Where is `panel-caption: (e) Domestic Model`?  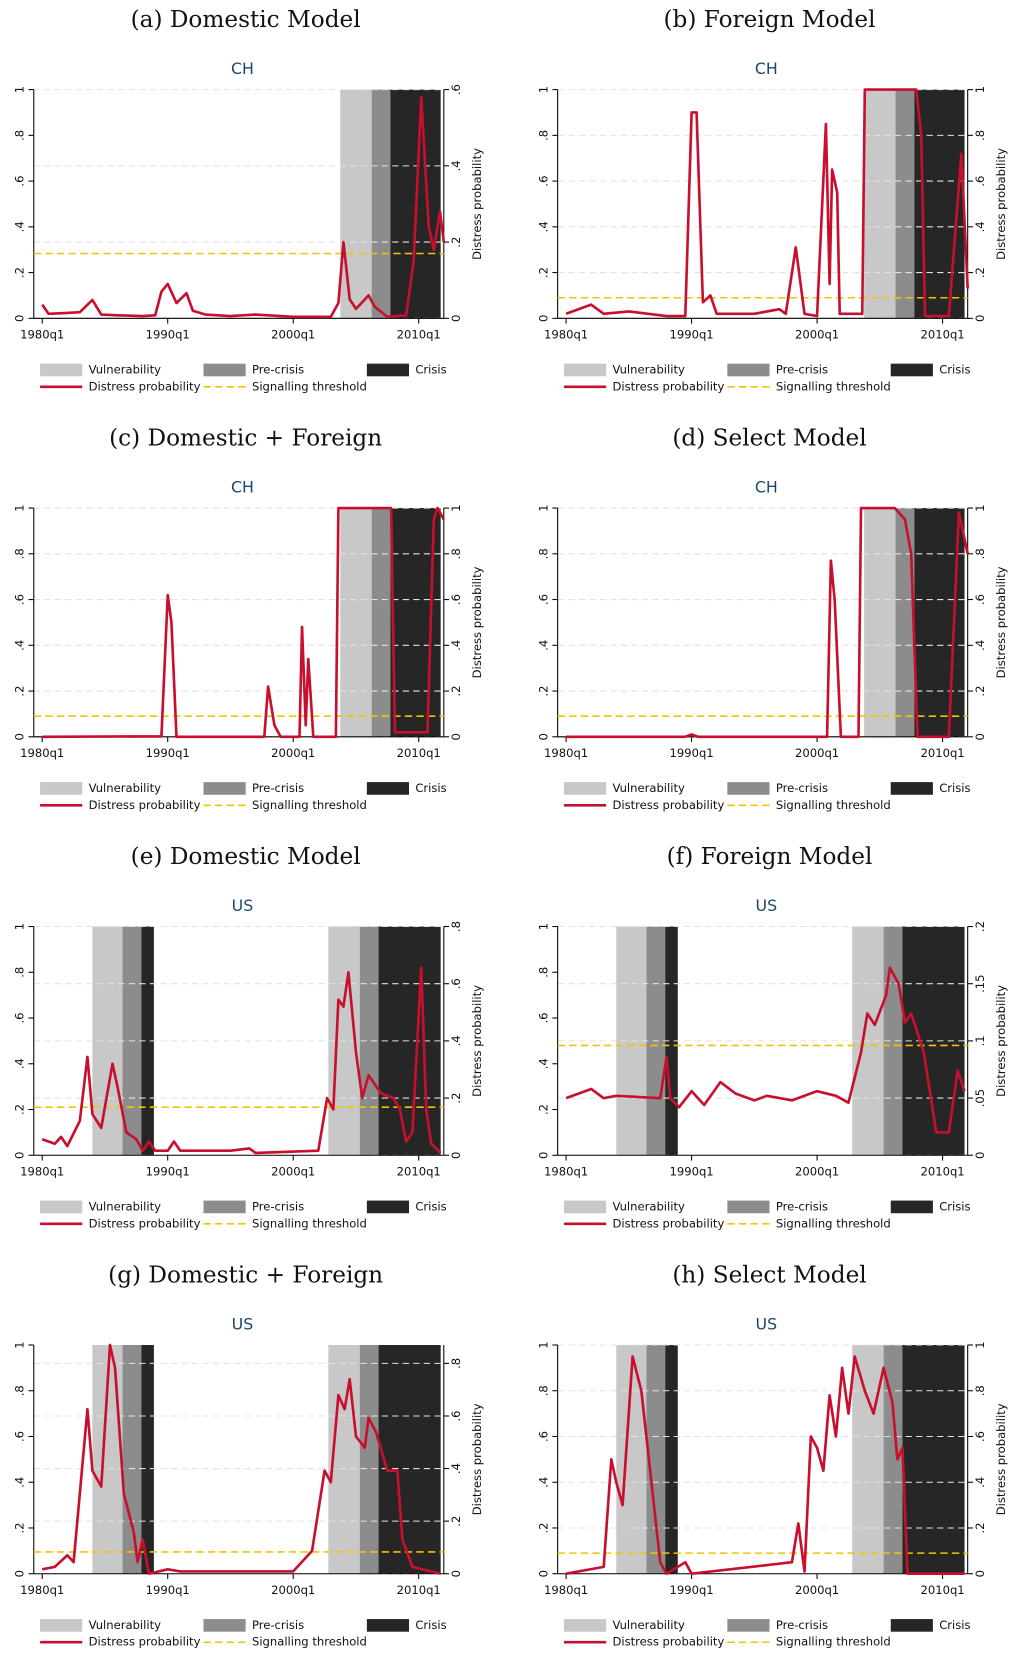
panel-caption: (e) Domestic Model is located at coordinates (246, 856).